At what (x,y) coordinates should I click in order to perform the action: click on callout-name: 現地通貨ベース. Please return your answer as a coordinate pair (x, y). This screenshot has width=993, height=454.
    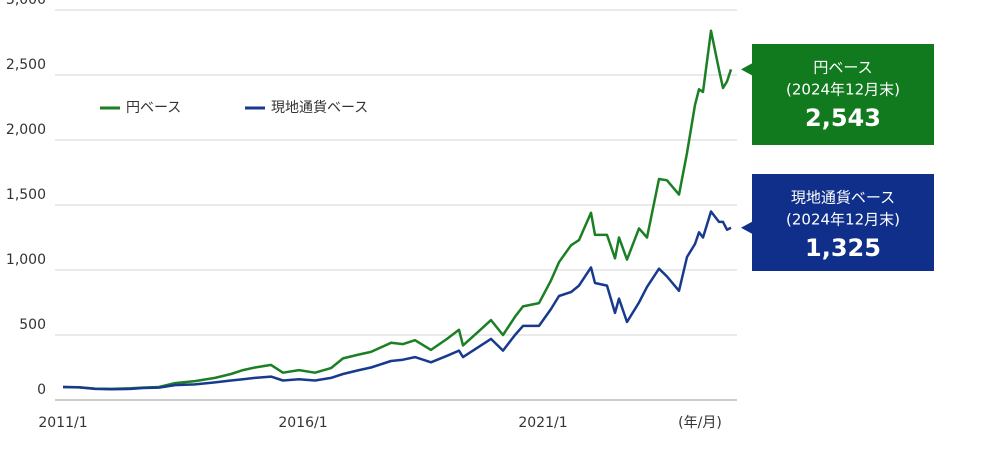
    Looking at the image, I should click on (843, 198).